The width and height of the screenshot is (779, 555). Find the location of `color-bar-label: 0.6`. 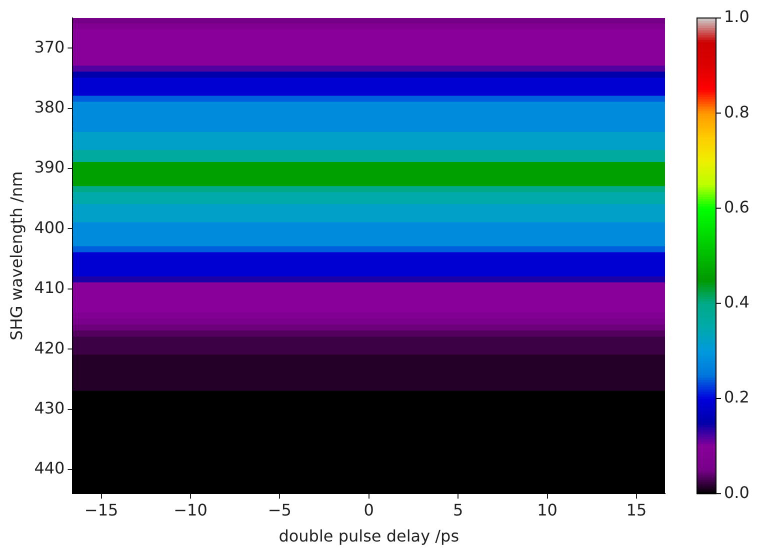

color-bar-label: 0.6 is located at coordinates (737, 206).